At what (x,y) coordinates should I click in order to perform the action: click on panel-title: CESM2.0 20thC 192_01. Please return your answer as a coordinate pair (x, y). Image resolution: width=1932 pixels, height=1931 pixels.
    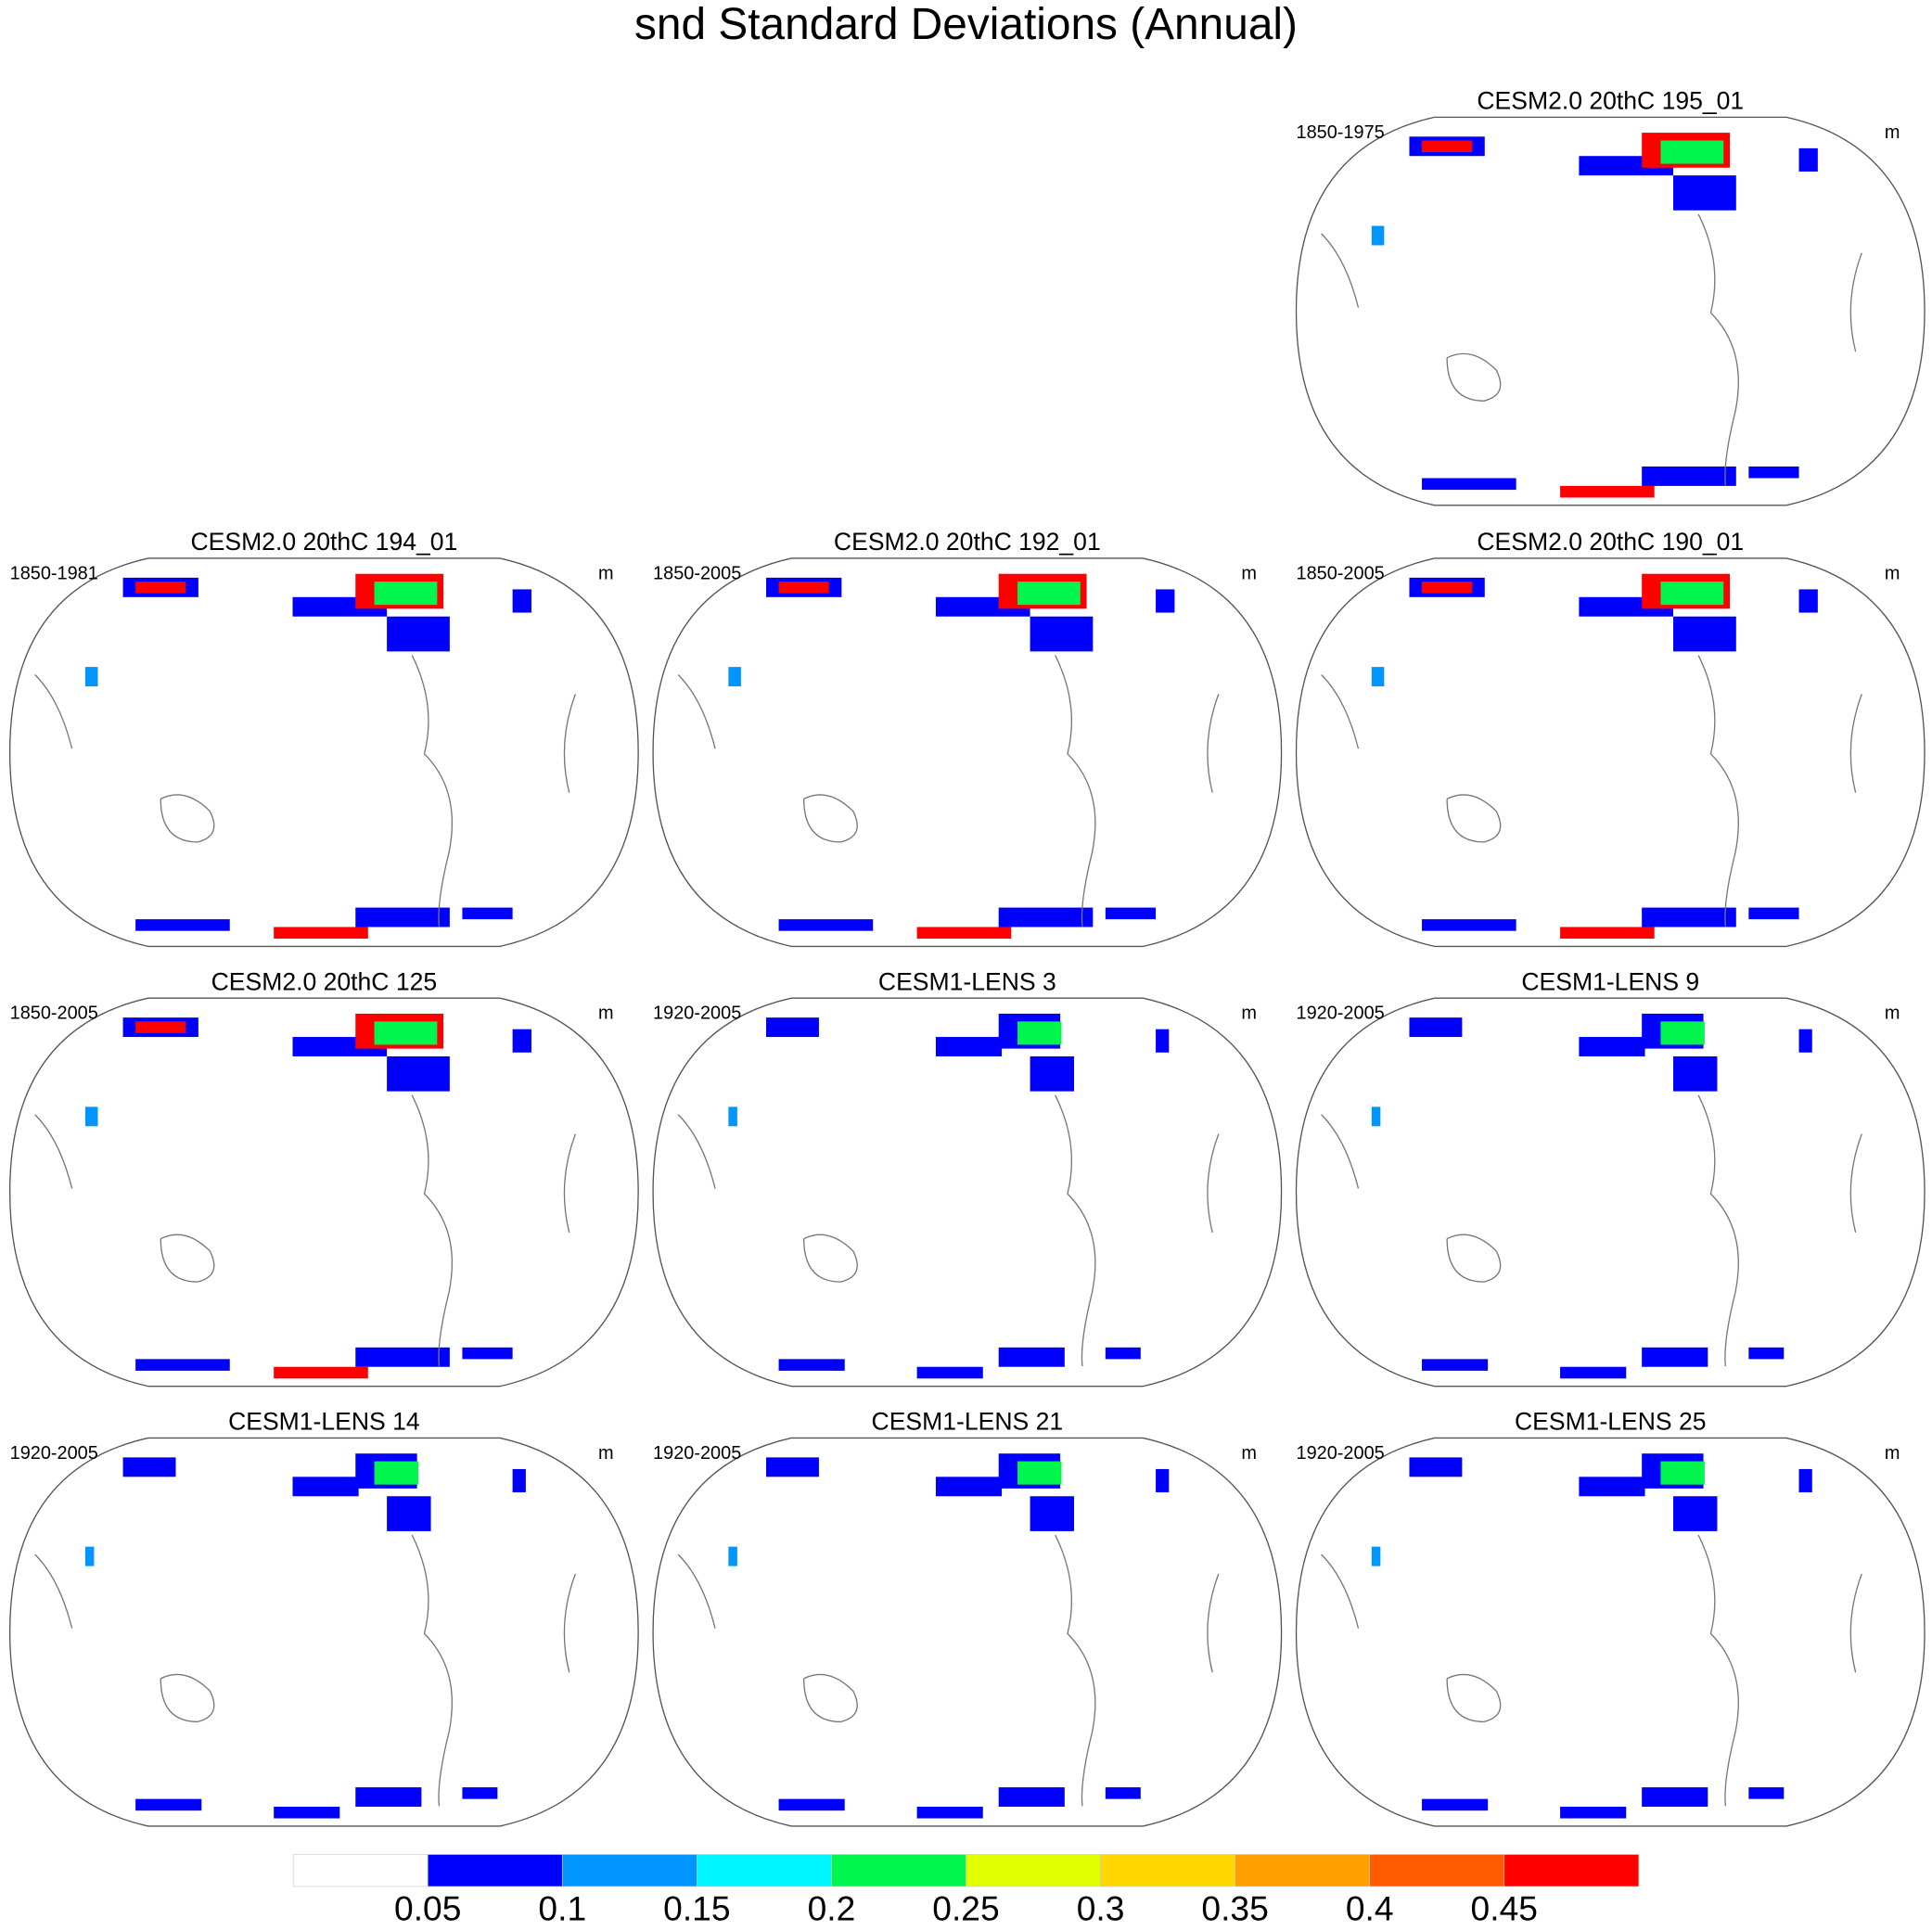
    Looking at the image, I should click on (967, 542).